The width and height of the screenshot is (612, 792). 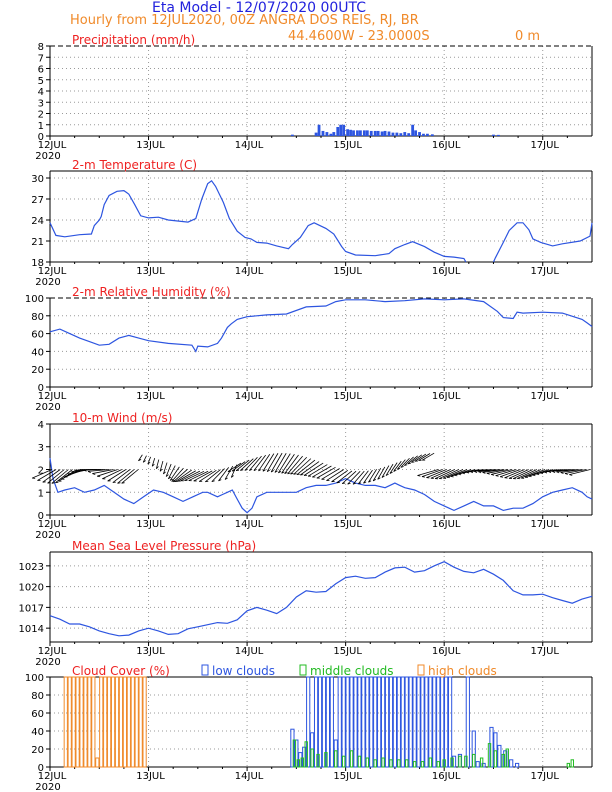 What do you see at coordinates (446, 396) in the screenshot?
I see `rh-xtick-label: 16JUL` at bounding box center [446, 396].